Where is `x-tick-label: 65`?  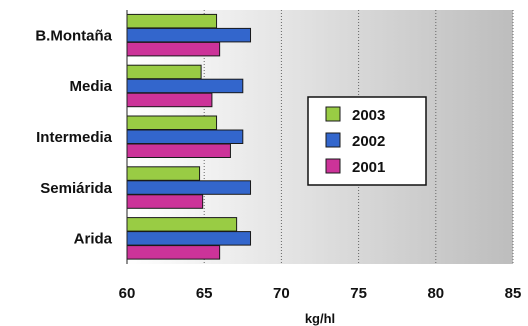 x-tick-label: 65 is located at coordinates (204, 293).